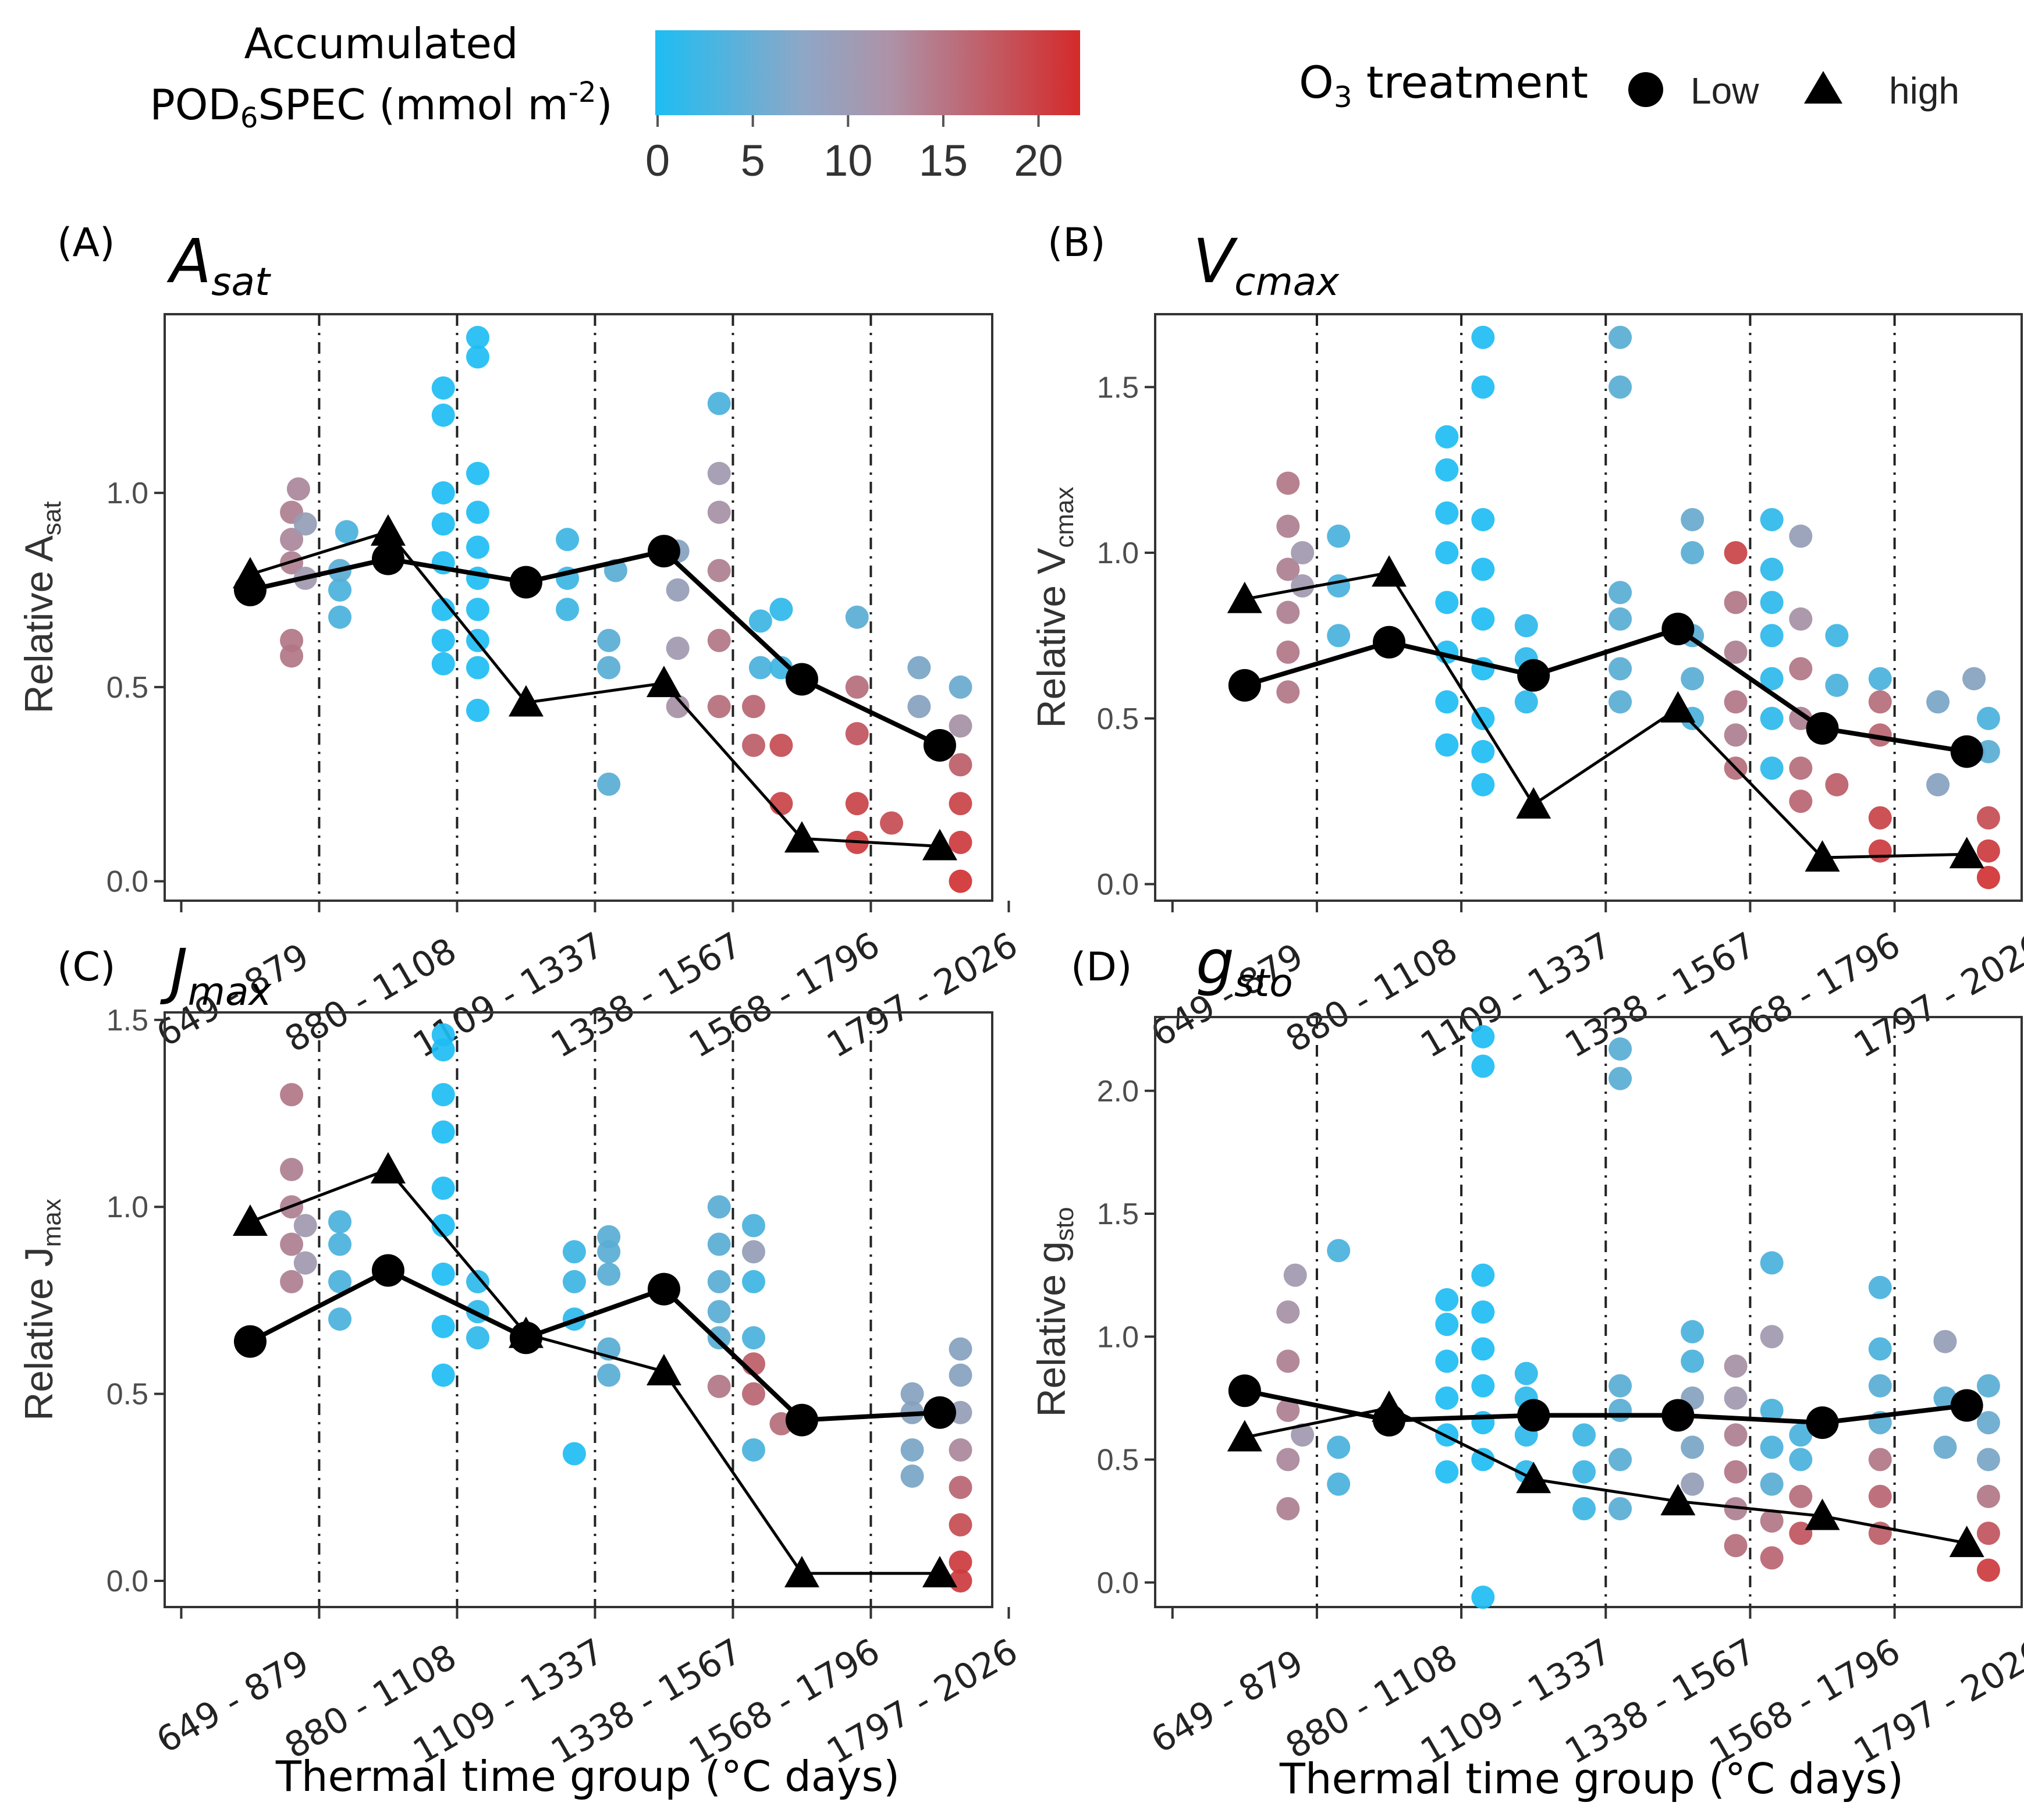 Image resolution: width=2024 pixels, height=1820 pixels. What do you see at coordinates (1343, 97) in the screenshot?
I see `legend-title-sub: 3` at bounding box center [1343, 97].